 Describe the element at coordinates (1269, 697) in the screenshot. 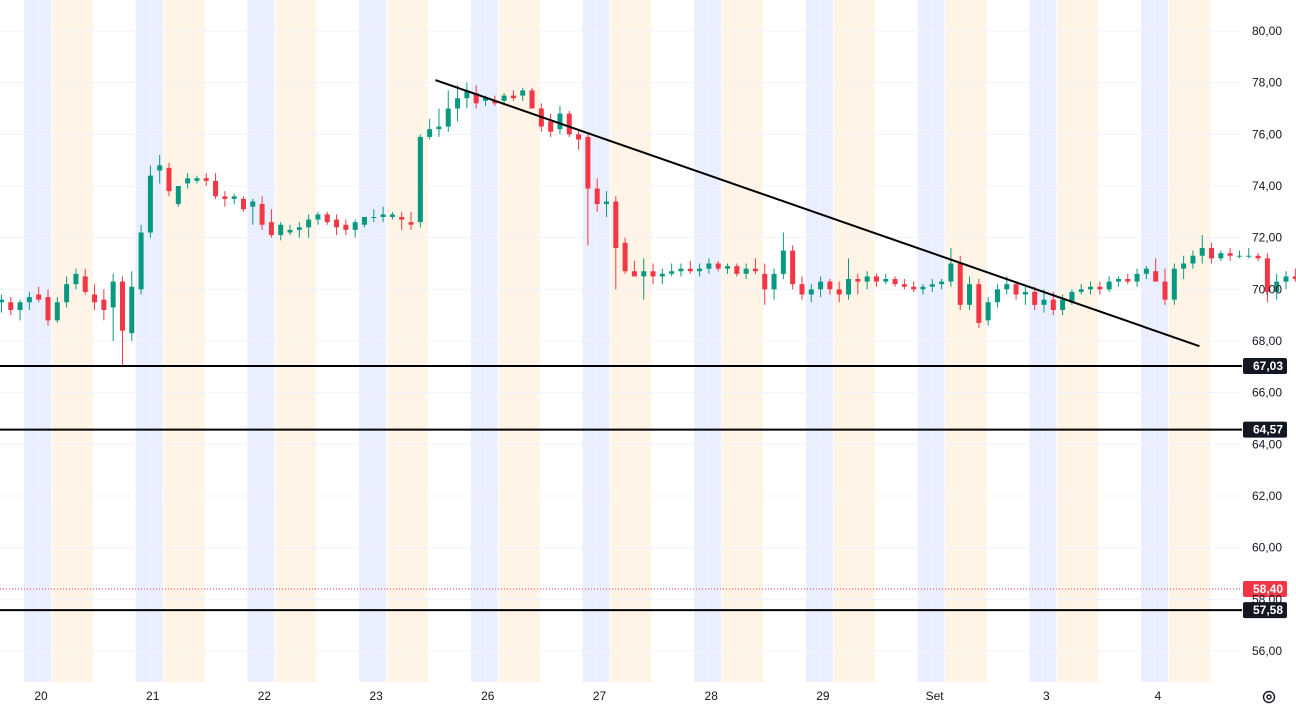

I see `settings-icon` at that location.